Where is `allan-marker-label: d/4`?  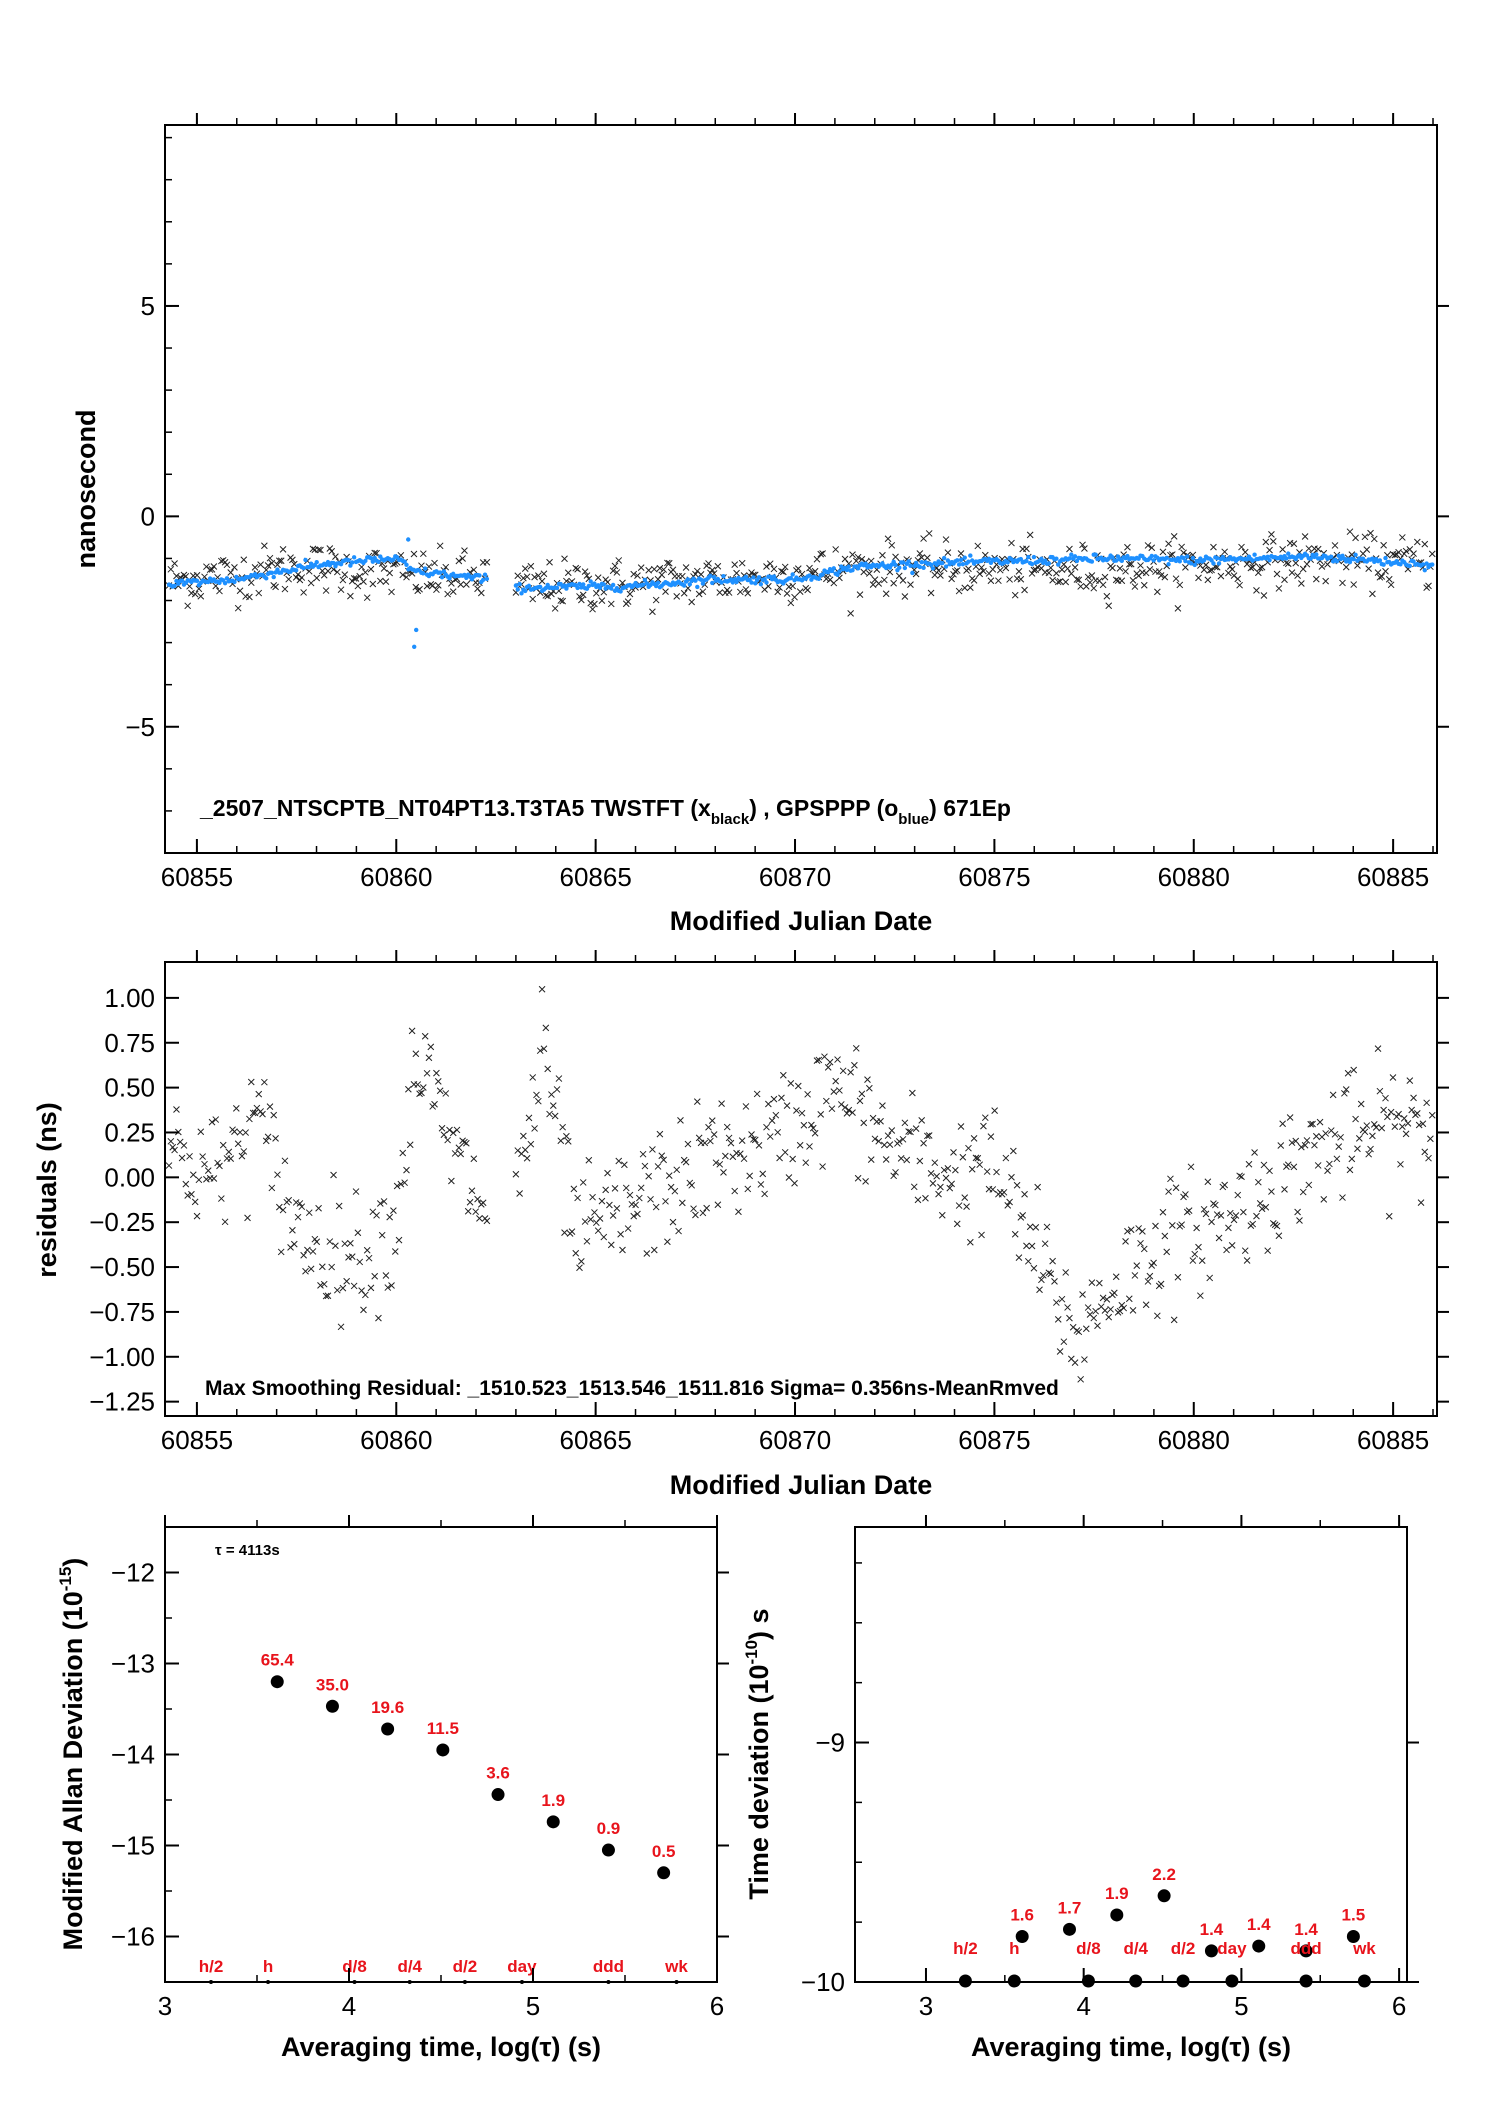 allan-marker-label: d/4 is located at coordinates (409, 1966).